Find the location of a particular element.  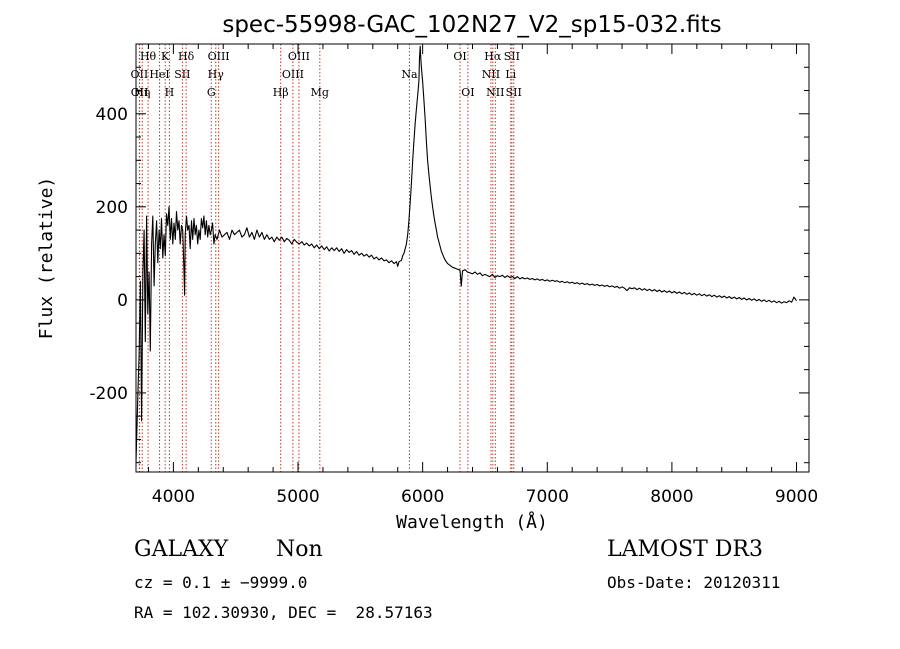

line-marker-label: Hβ is located at coordinates (281, 92).